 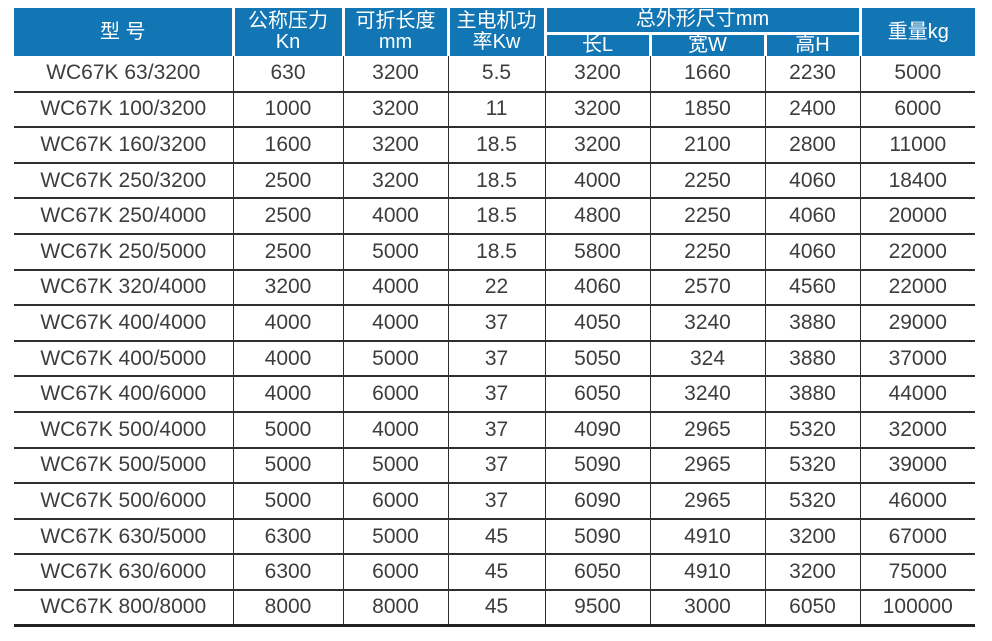 What do you see at coordinates (917, 608) in the screenshot?
I see `cell-weight: 100000` at bounding box center [917, 608].